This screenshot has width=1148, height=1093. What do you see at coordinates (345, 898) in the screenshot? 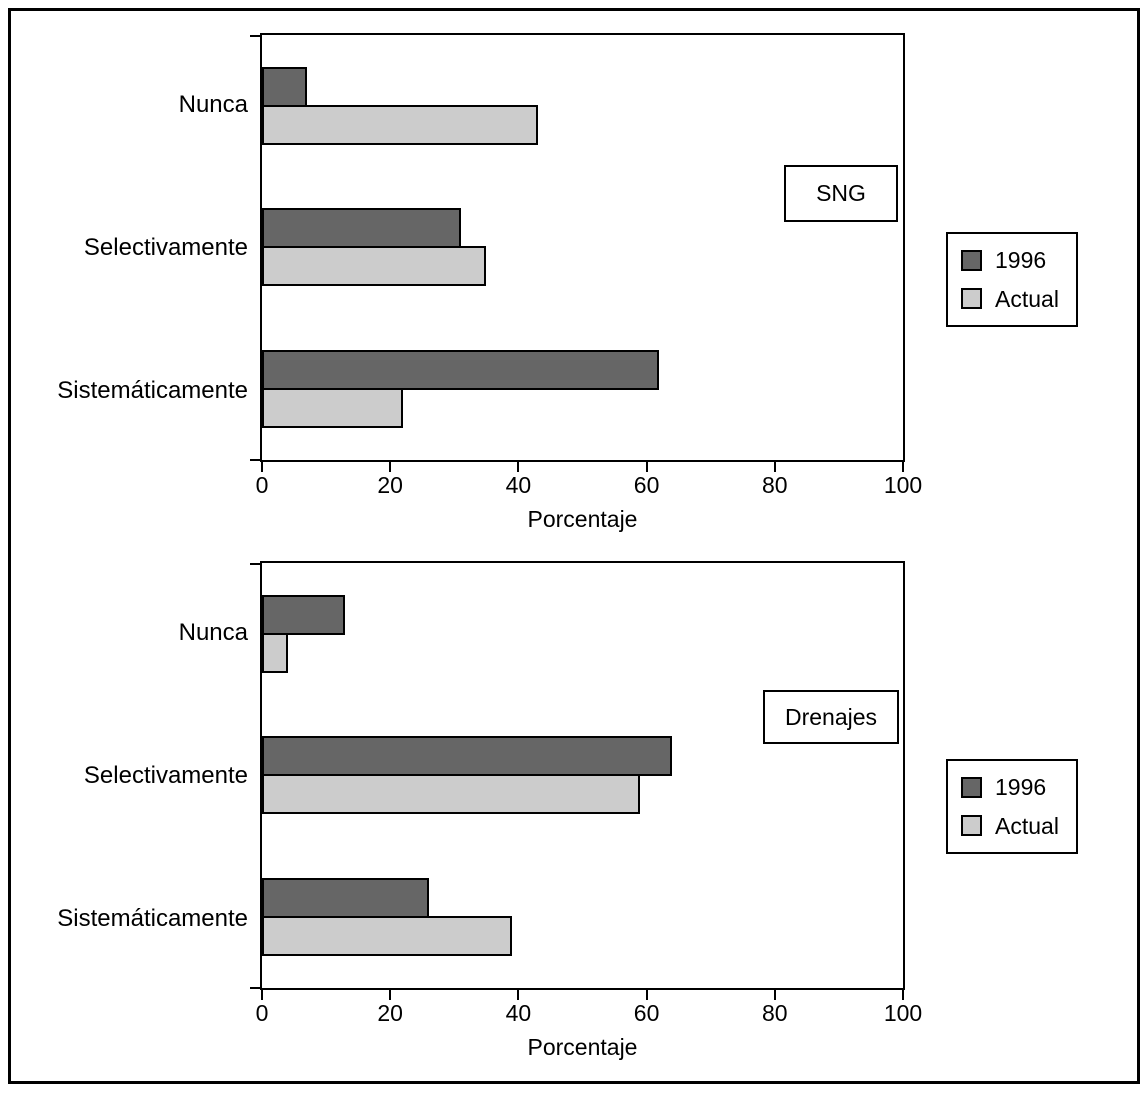
I see `bar-drenajes-sistematicamente-1996` at bounding box center [345, 898].